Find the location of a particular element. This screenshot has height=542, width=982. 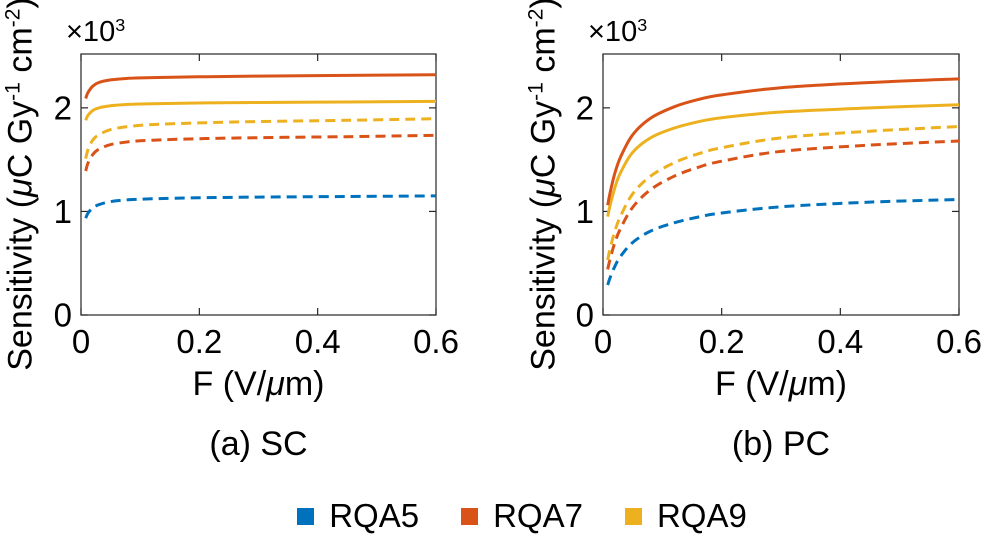

legend-item-rqa7: RQA7 is located at coordinates (522, 516).